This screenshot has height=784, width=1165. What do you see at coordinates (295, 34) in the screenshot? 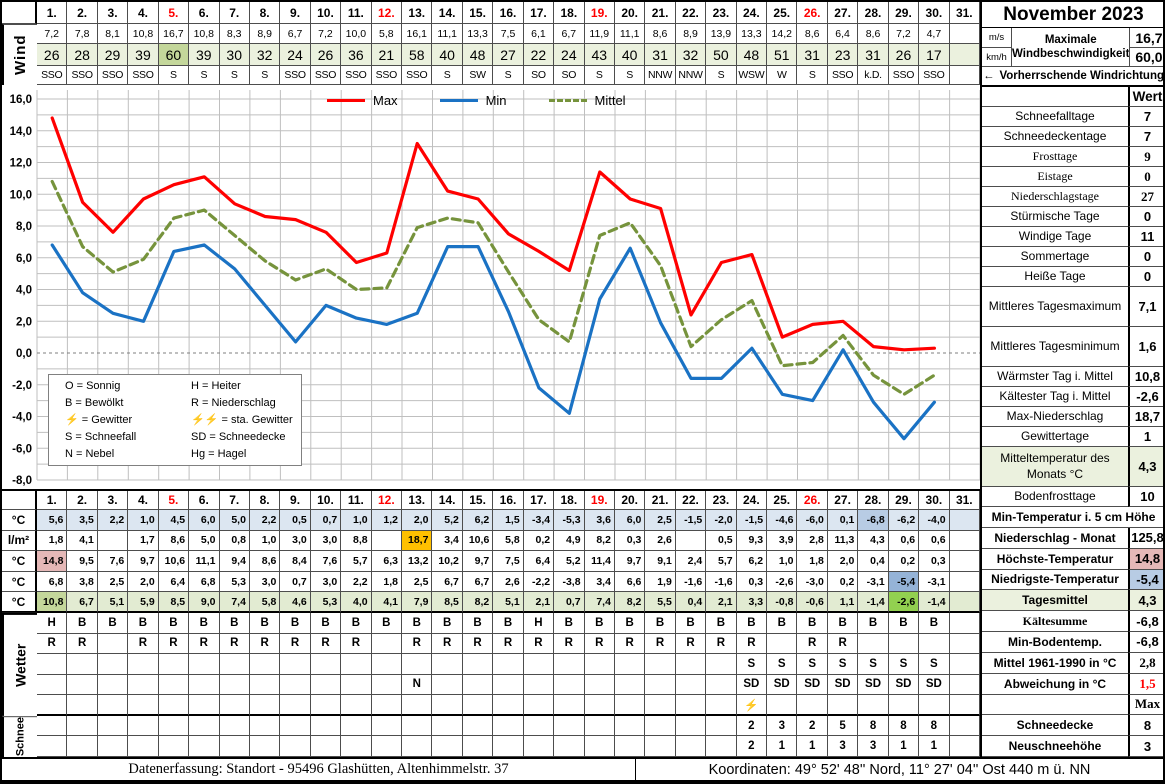
I see `wind-speed-cell: 6,7` at bounding box center [295, 34].